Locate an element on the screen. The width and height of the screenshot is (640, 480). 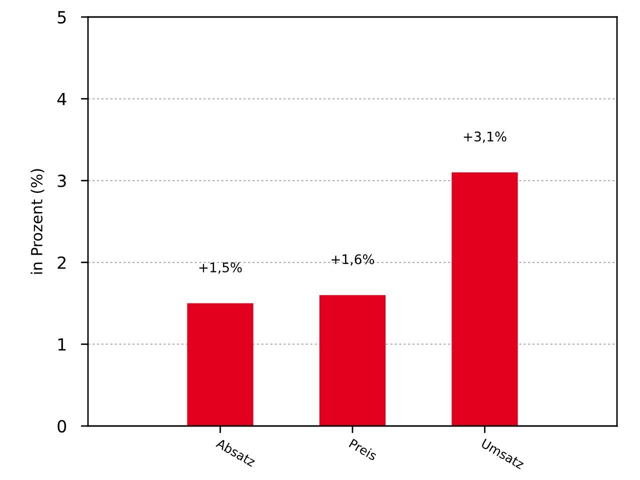
data-label: +1,5% is located at coordinates (220, 268).